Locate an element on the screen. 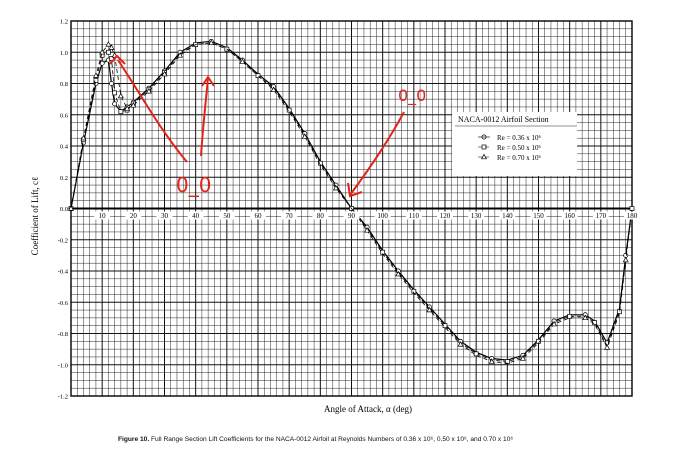 The height and width of the screenshot is (466, 700). x-tick-label: 50 is located at coordinates (227, 216).